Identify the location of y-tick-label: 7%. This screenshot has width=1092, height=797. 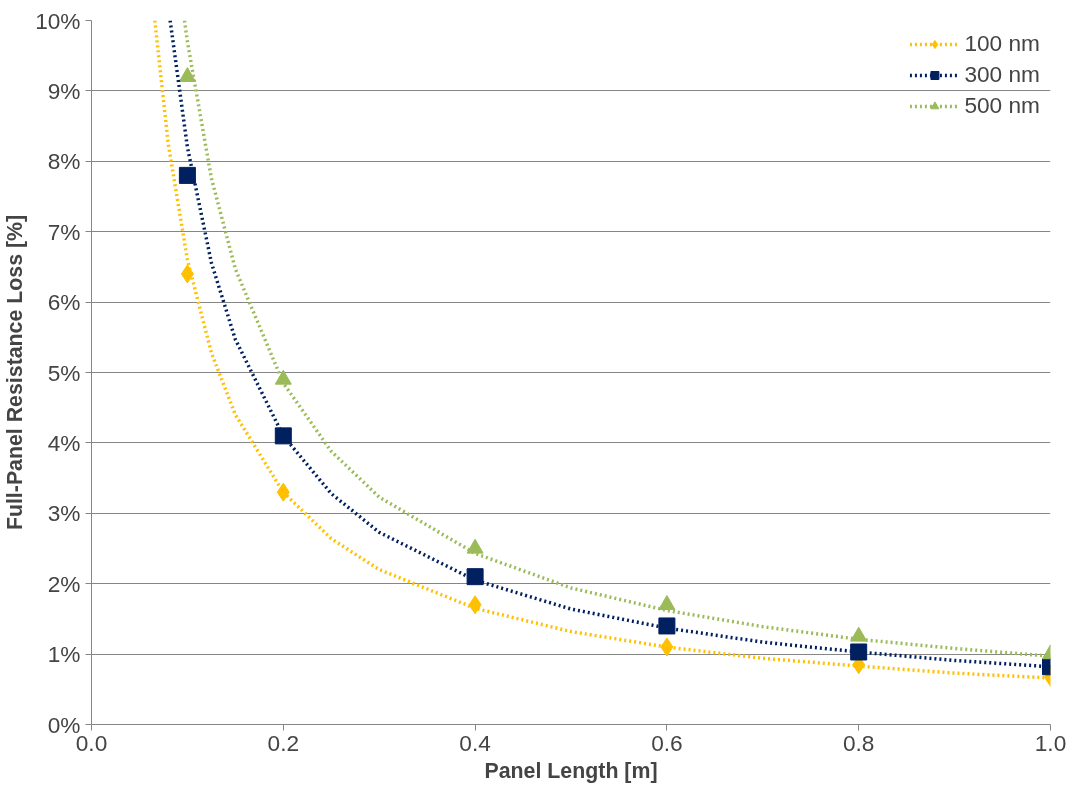
(64, 231).